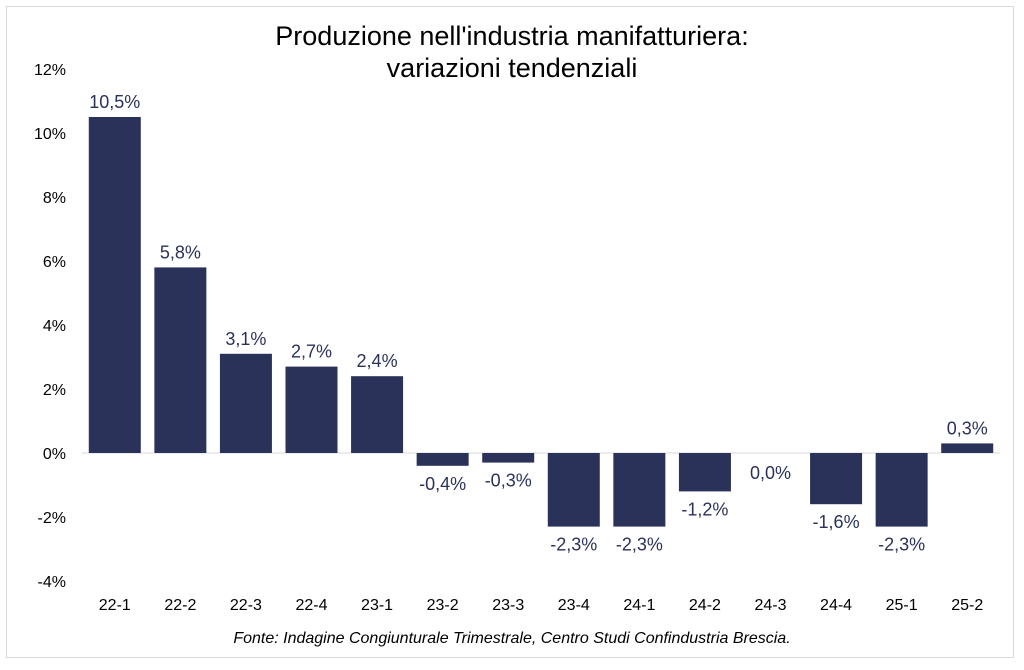 The height and width of the screenshot is (670, 1024). I want to click on x-tick-label: 22-1, so click(115, 605).